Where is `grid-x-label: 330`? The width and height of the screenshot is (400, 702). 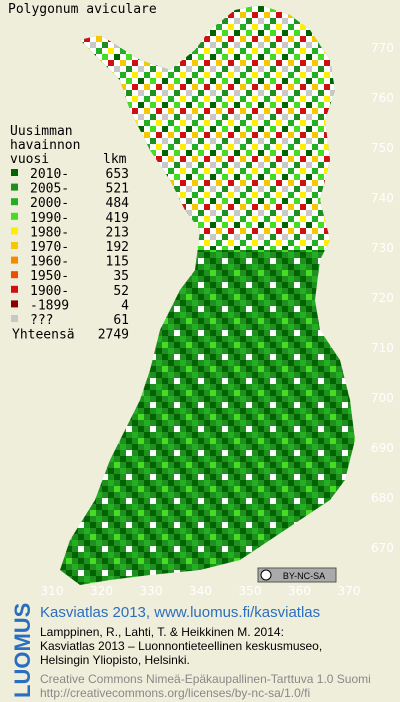 grid-x-label: 330 is located at coordinates (151, 591).